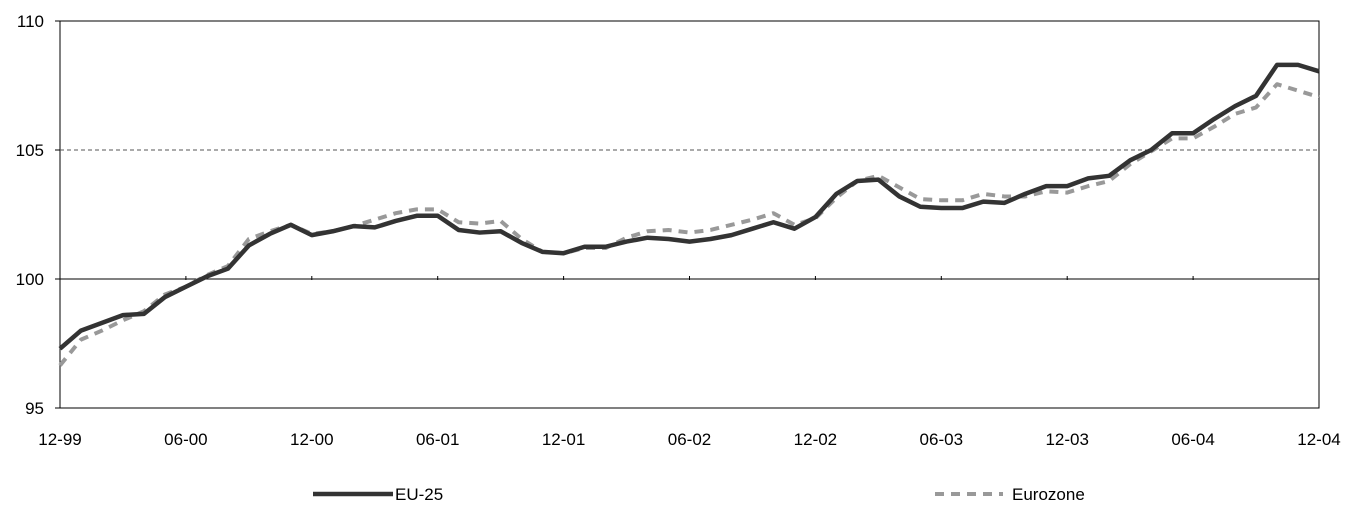 The width and height of the screenshot is (1361, 512). I want to click on x-tick-label: 12-04, so click(1318, 439).